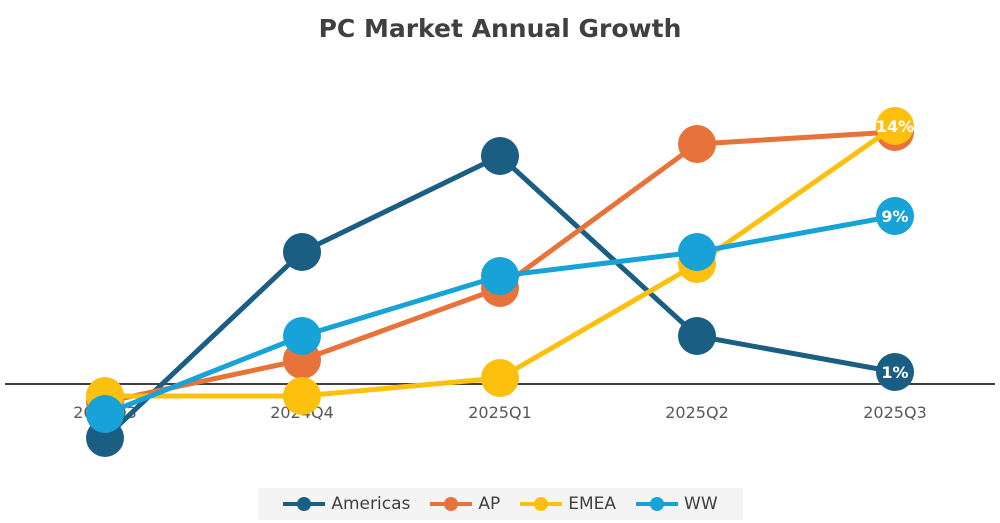  Describe the element at coordinates (500, 412) in the screenshot. I see `x-tick-label: 2025Q1` at that location.